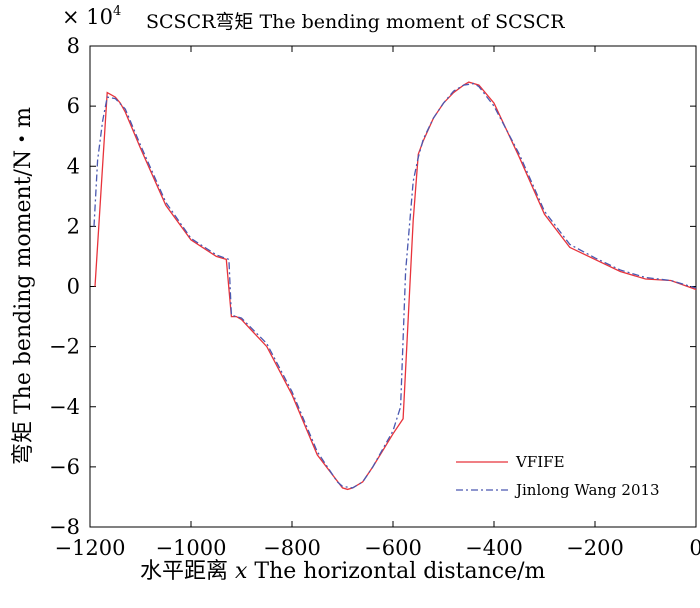 The width and height of the screenshot is (700, 608). I want to click on y-tick-label: −4, so click(64, 407).